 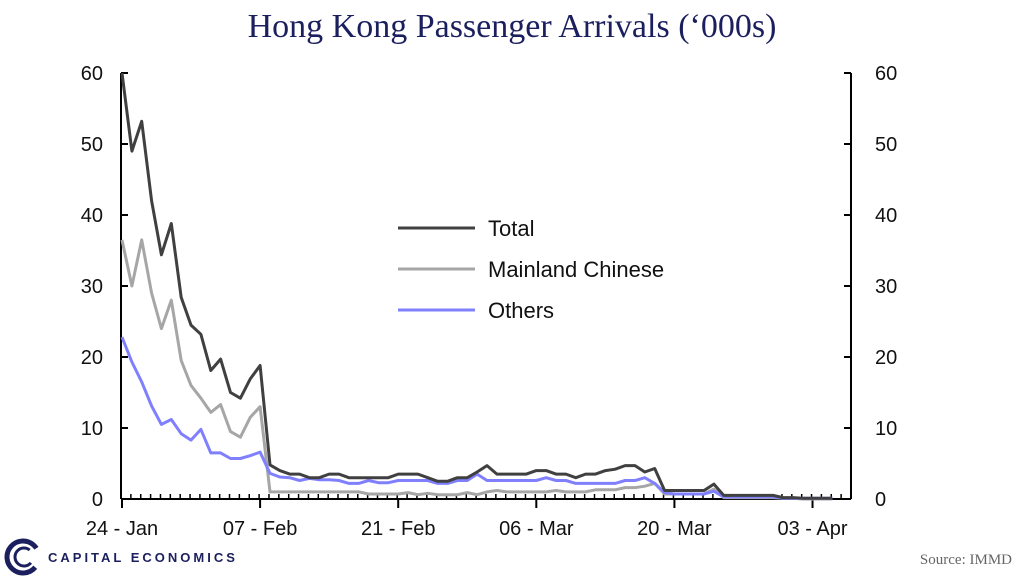 What do you see at coordinates (886, 287) in the screenshot?
I see `y-tick-label-right: 30` at bounding box center [886, 287].